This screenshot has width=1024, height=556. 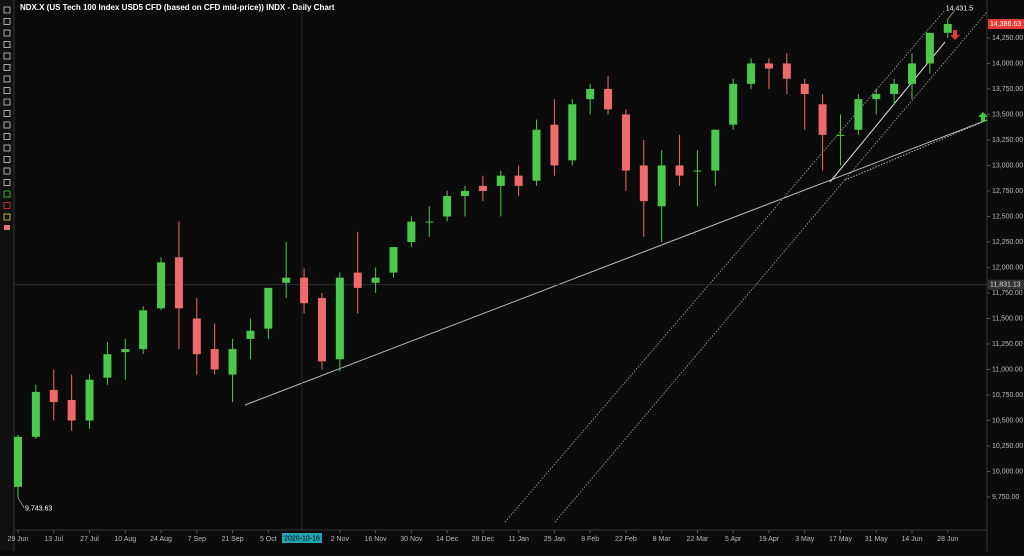 I want to click on y-tick-label: 11,000.00, so click(x=1007, y=369).